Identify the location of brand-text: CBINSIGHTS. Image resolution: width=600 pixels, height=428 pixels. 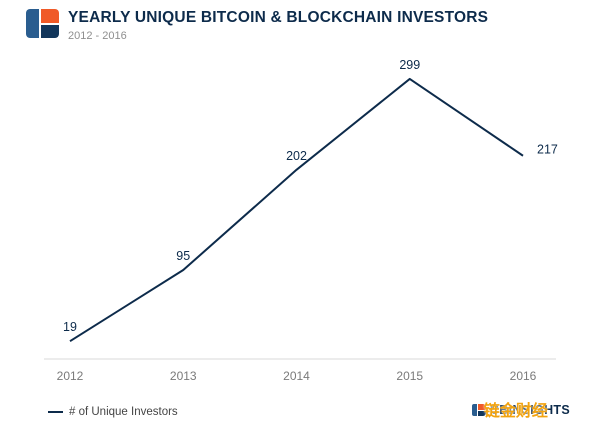
(529, 410).